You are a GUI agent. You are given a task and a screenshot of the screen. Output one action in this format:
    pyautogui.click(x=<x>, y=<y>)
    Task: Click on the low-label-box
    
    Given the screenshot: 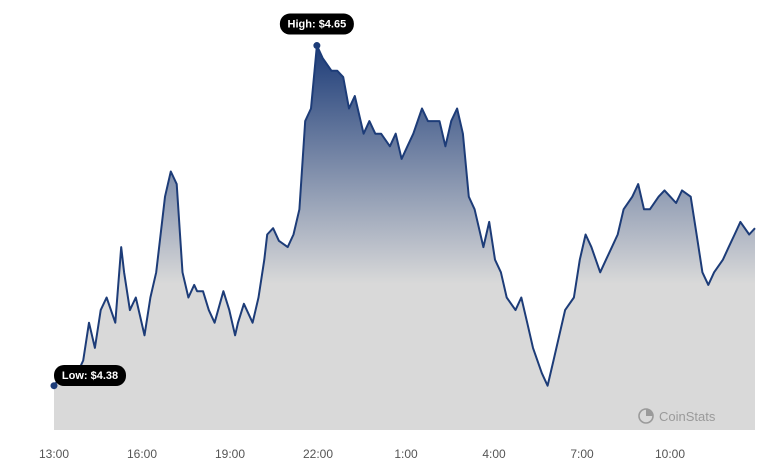 What is the action you would take?
    pyautogui.click(x=90, y=375)
    